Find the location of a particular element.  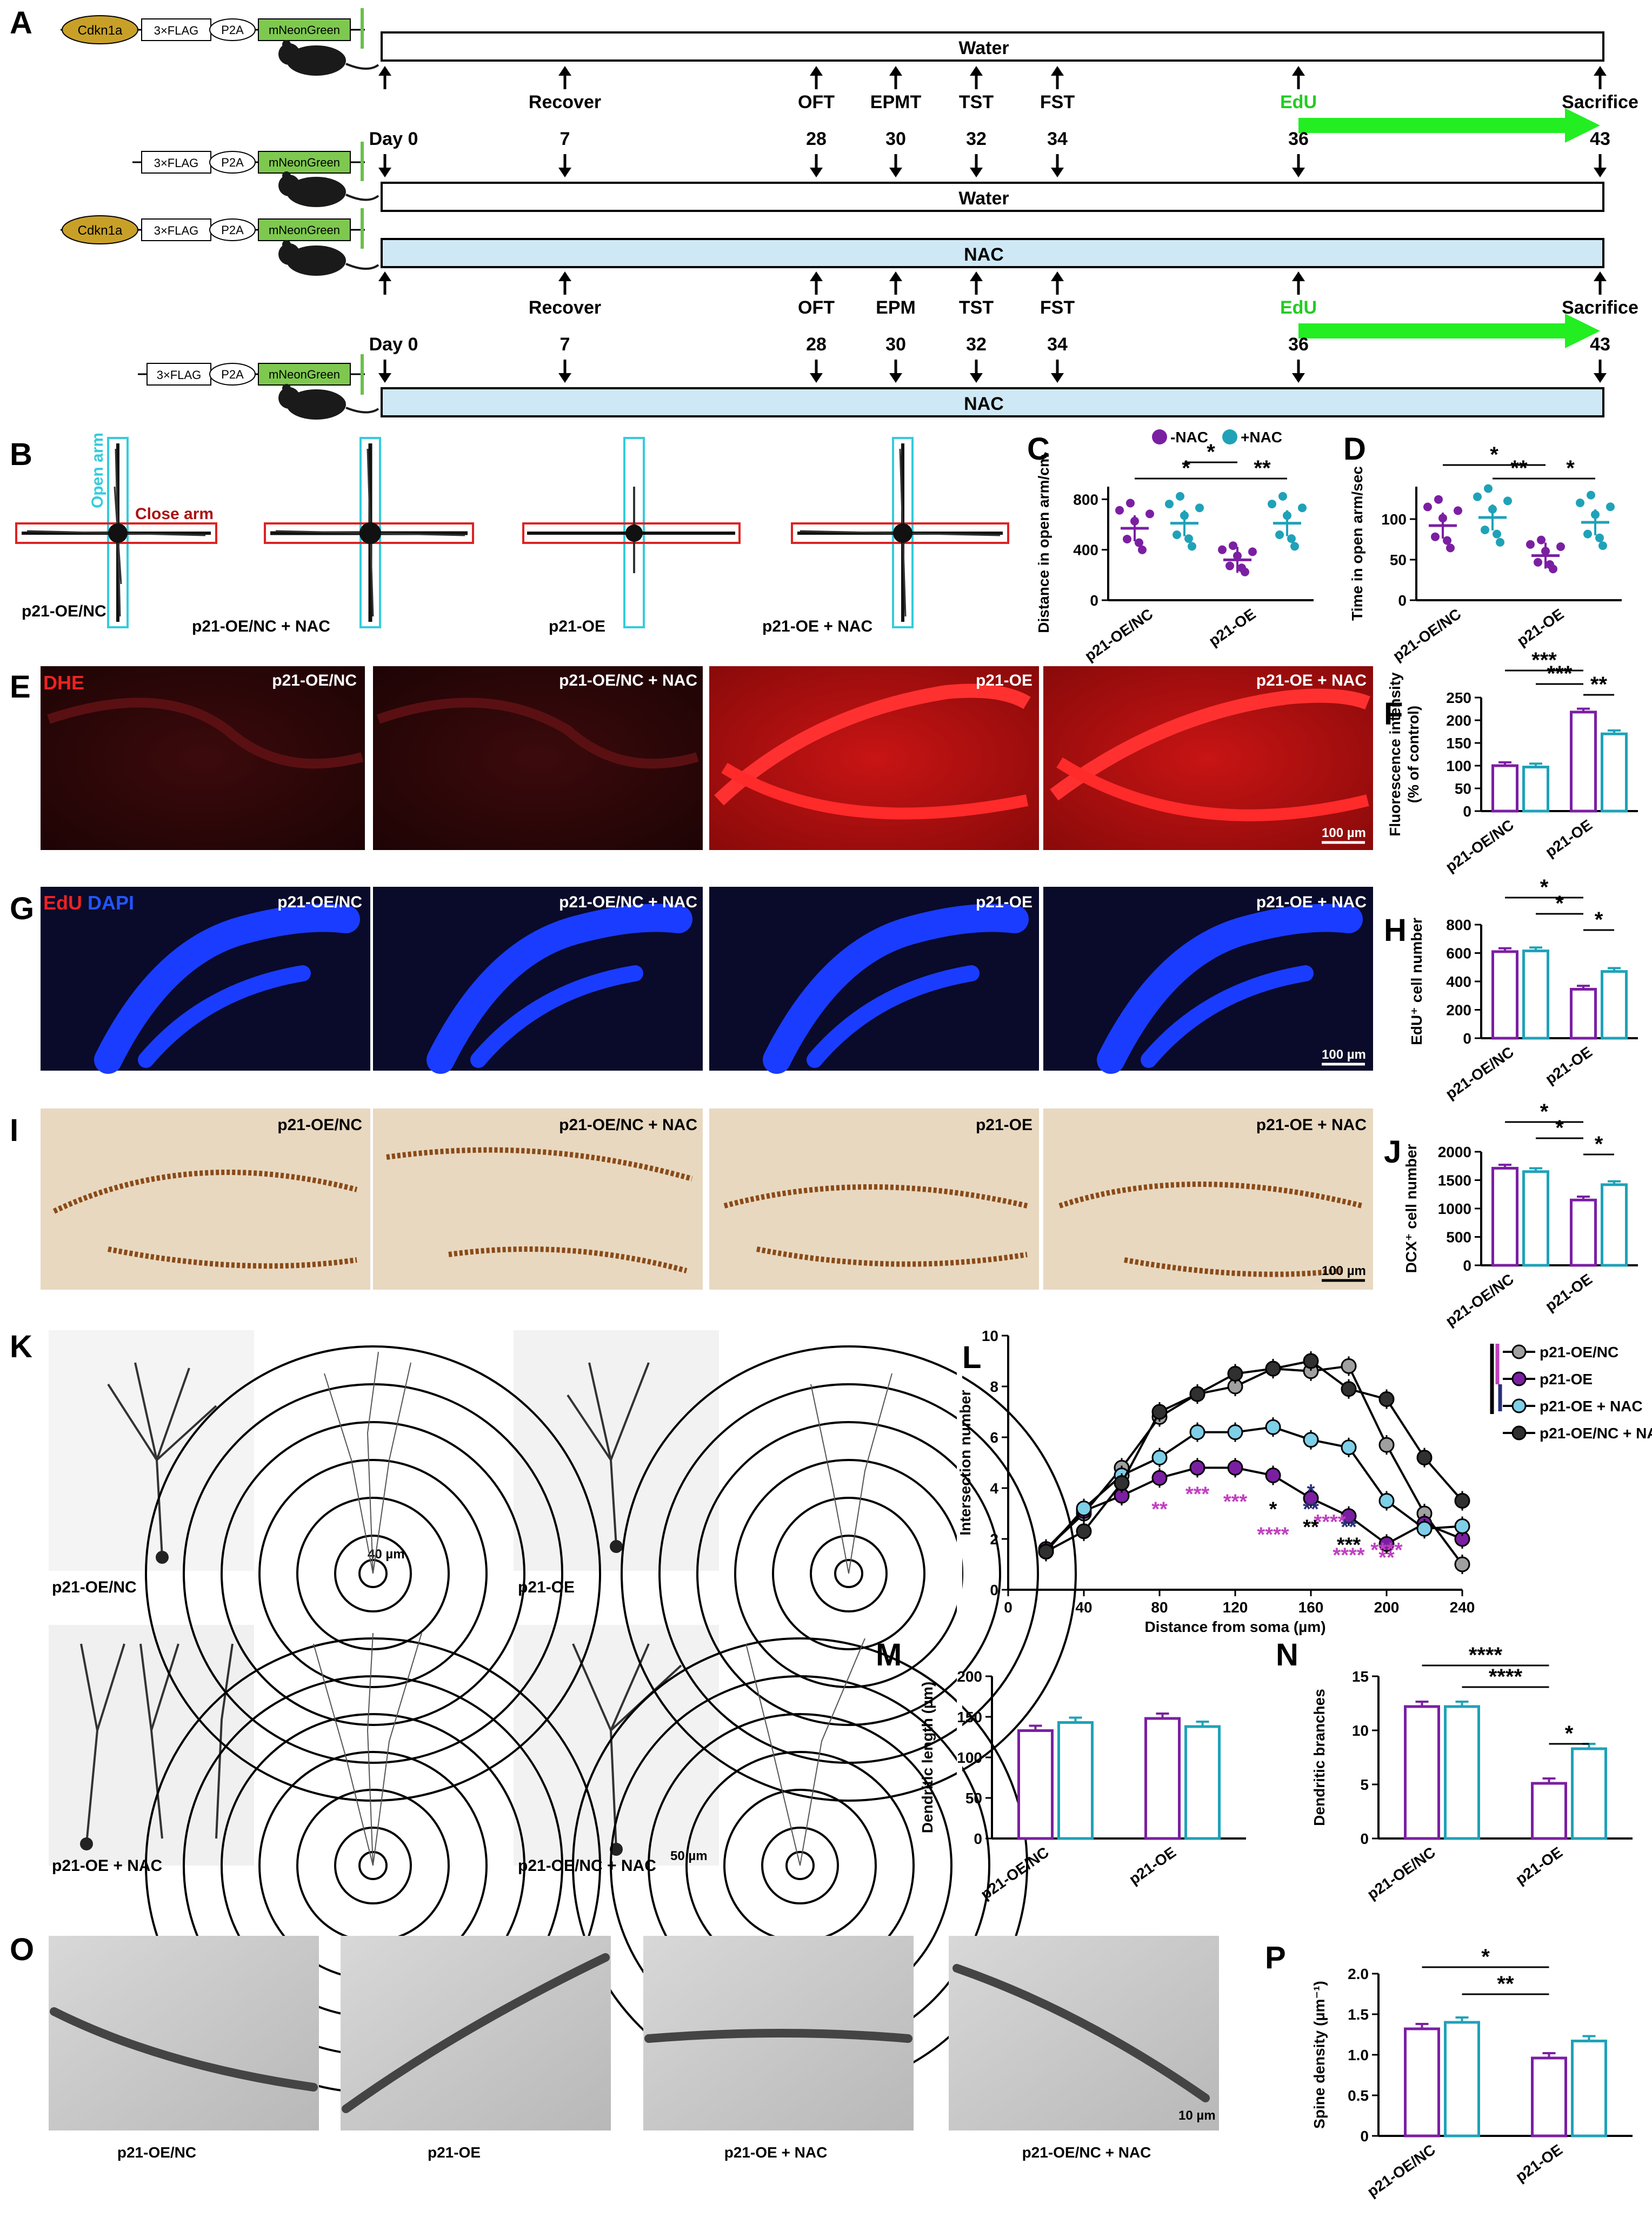

chart-l-xtick-label: 200 is located at coordinates (1387, 1607).